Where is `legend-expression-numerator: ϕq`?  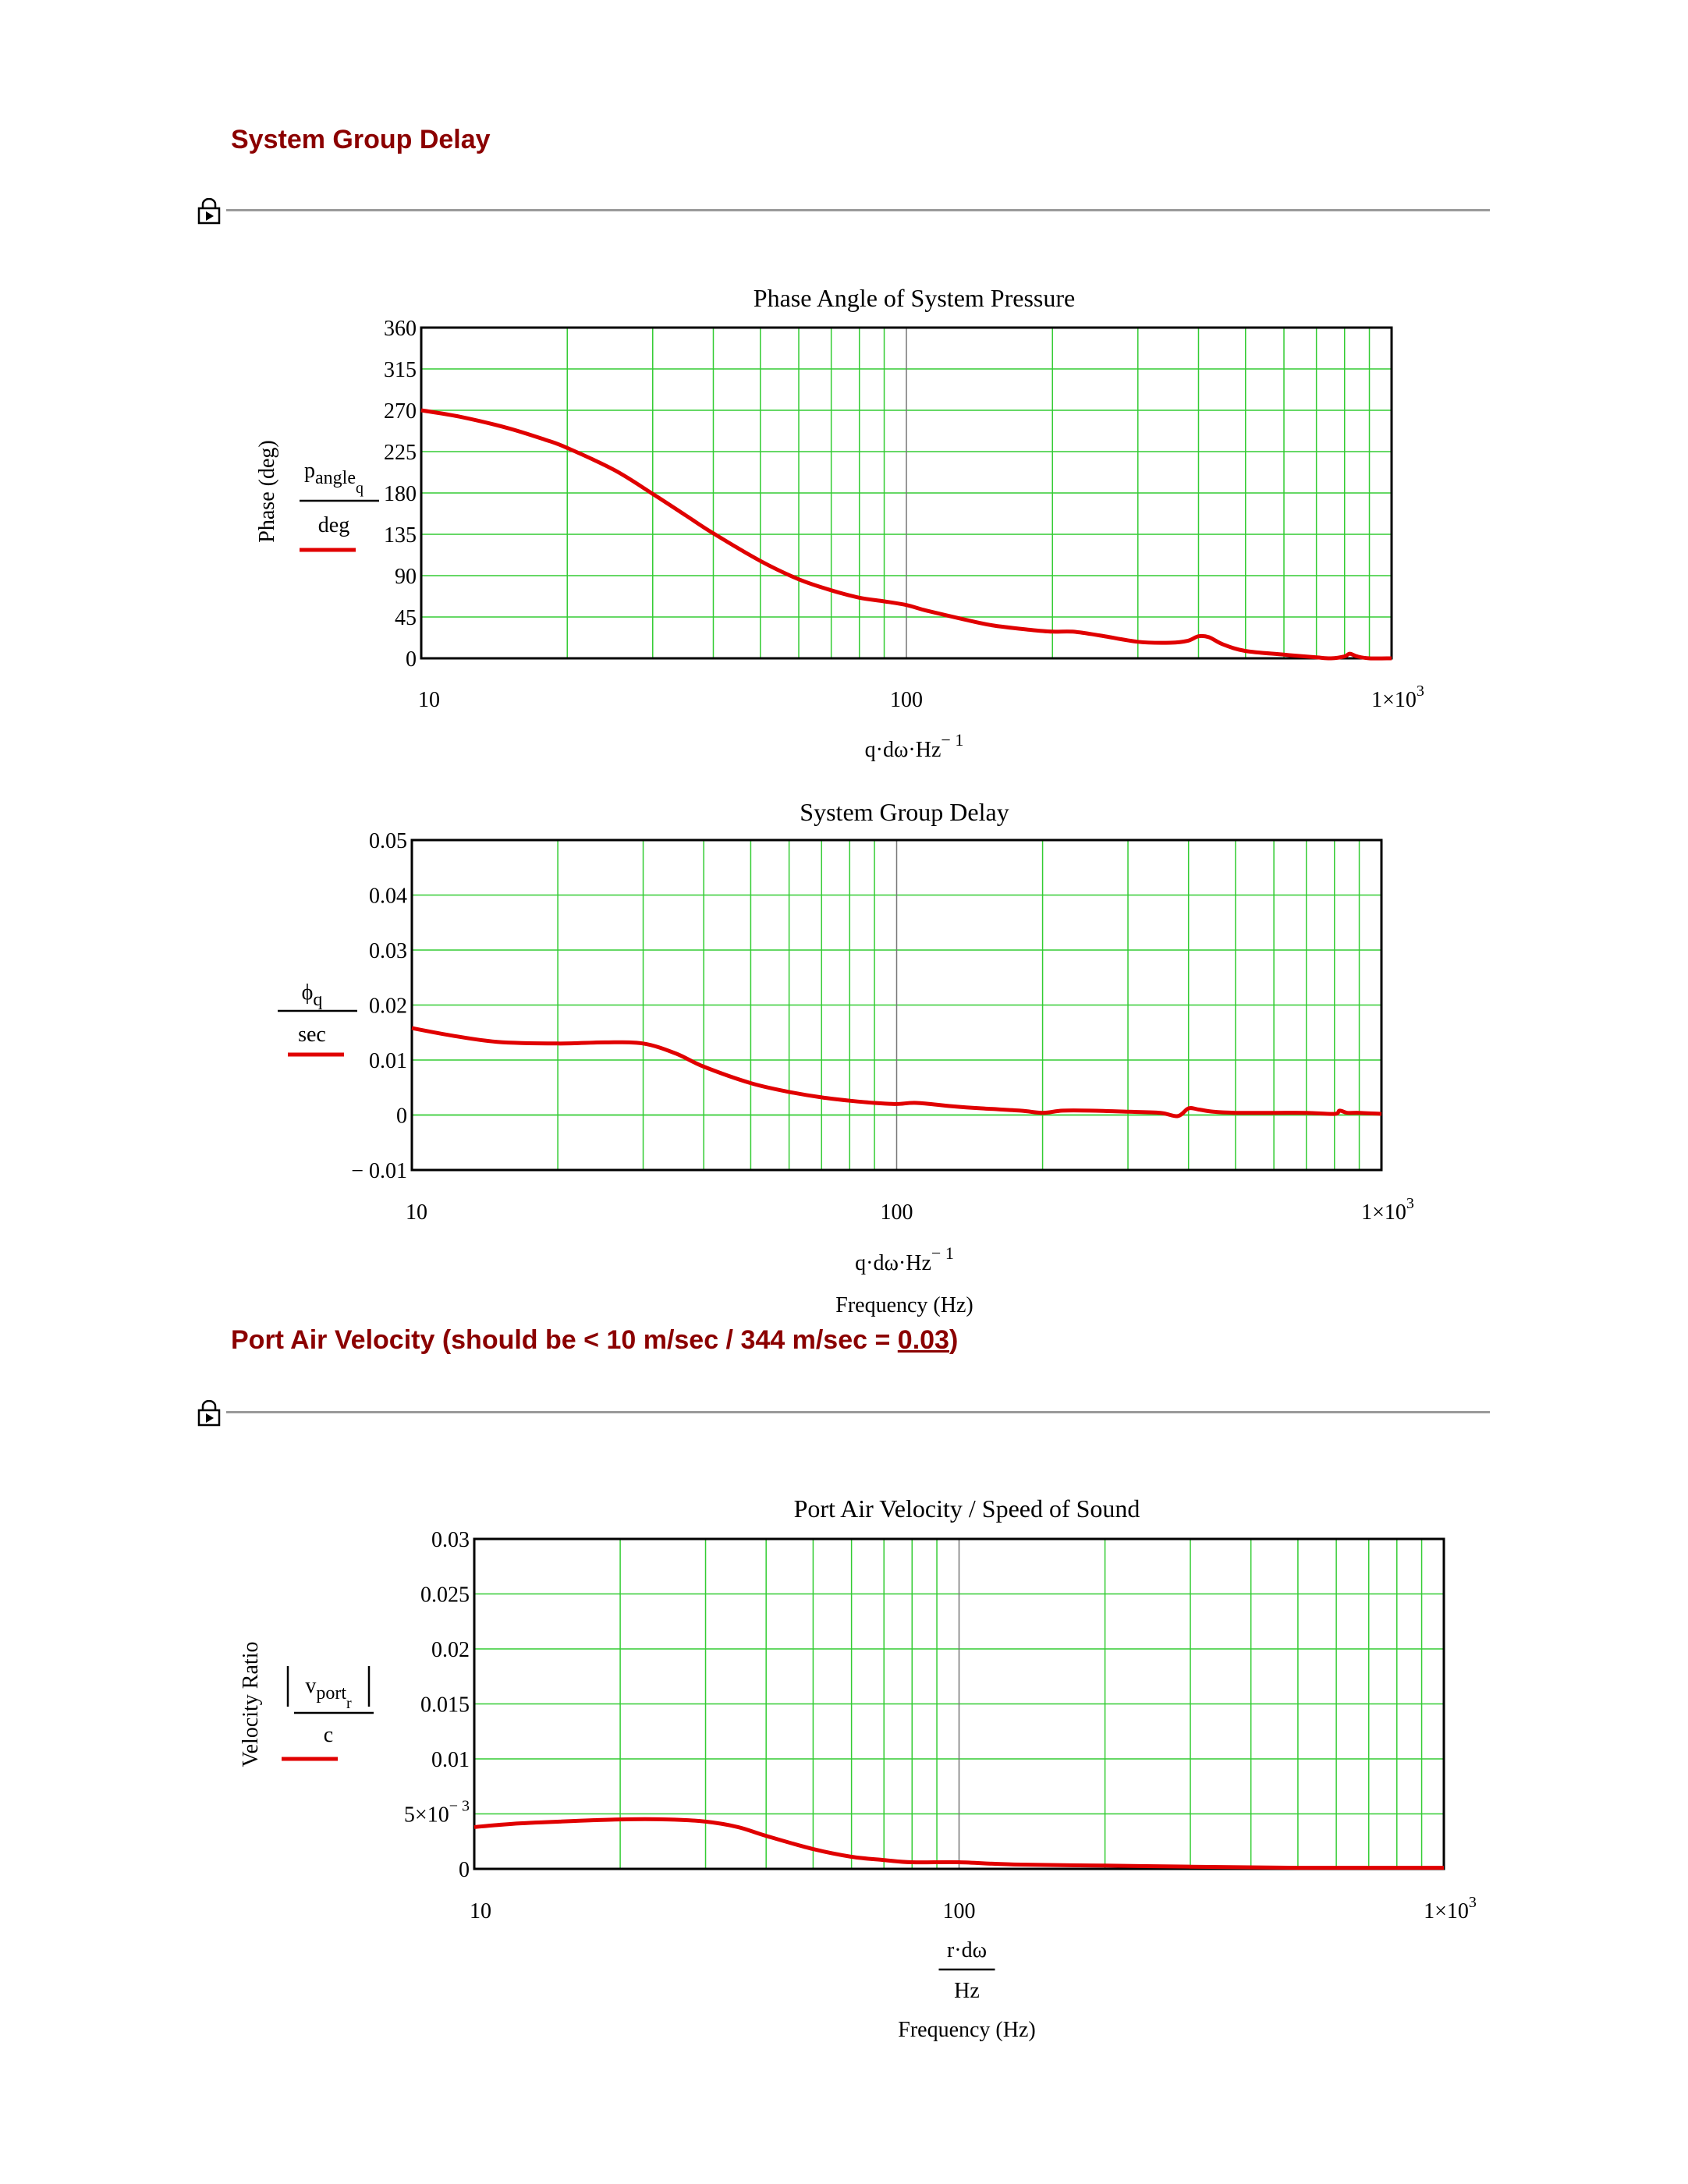 legend-expression-numerator: ϕq is located at coordinates (312, 995).